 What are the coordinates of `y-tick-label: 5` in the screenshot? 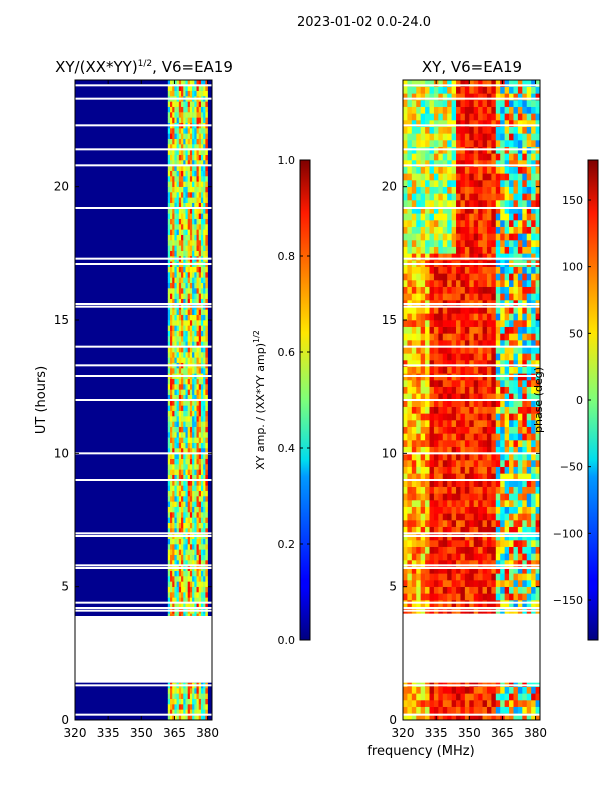 It's located at (65, 587).